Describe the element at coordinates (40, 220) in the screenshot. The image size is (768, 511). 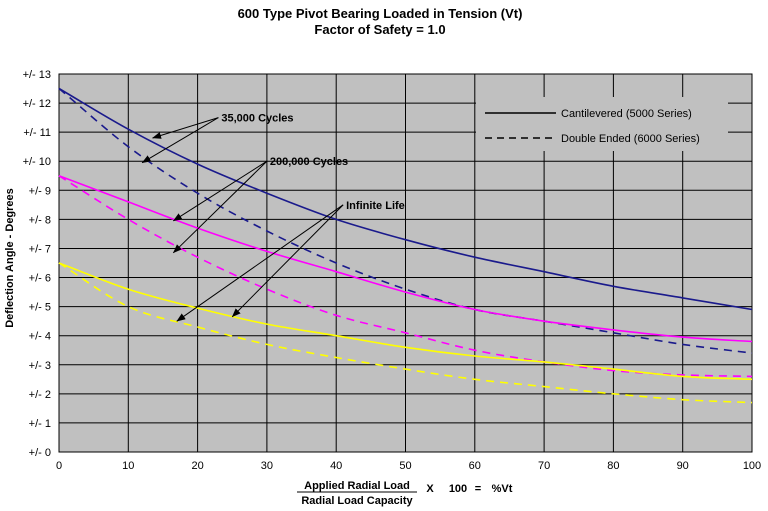
I see `y-tick-label: +/- 8` at that location.